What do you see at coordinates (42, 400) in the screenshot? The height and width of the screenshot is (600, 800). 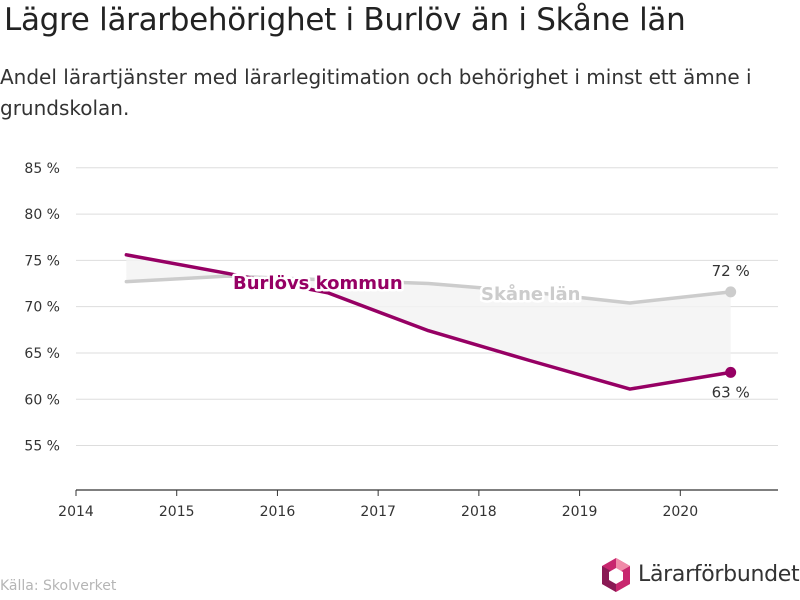 I see `y-tick-label: 60 %` at bounding box center [42, 400].